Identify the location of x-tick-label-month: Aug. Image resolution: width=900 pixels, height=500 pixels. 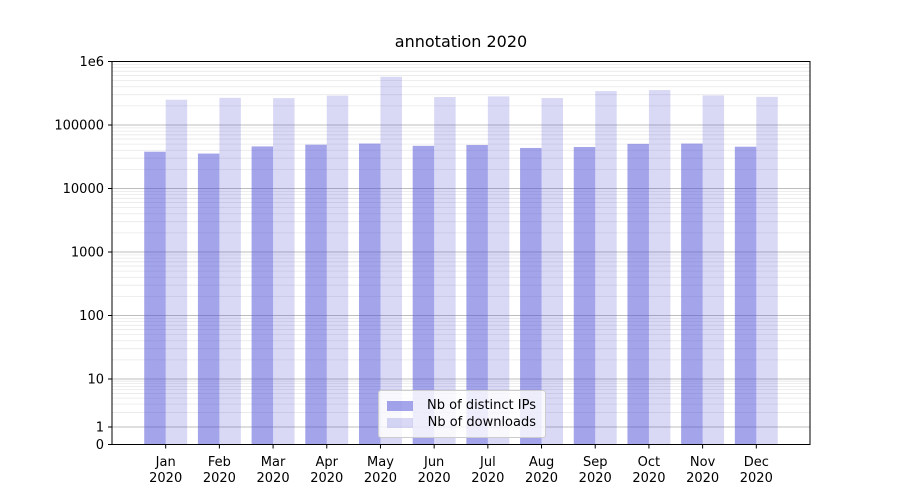
(541, 462).